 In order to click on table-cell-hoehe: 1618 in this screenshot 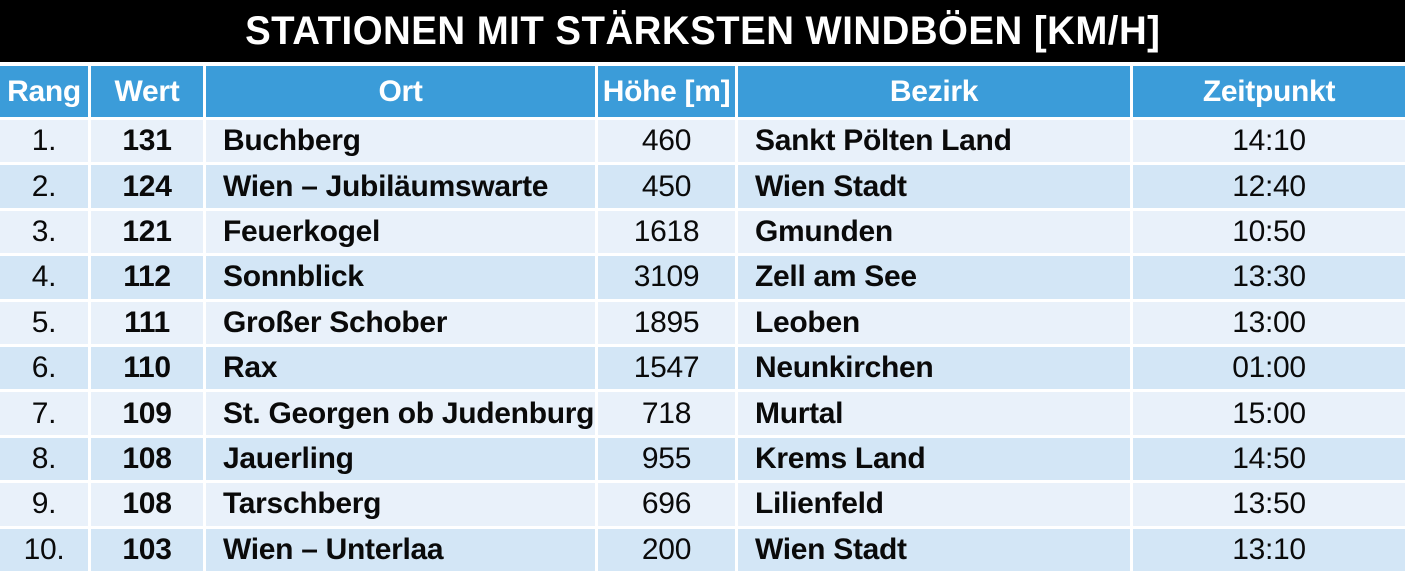, I will do `click(666, 232)`.